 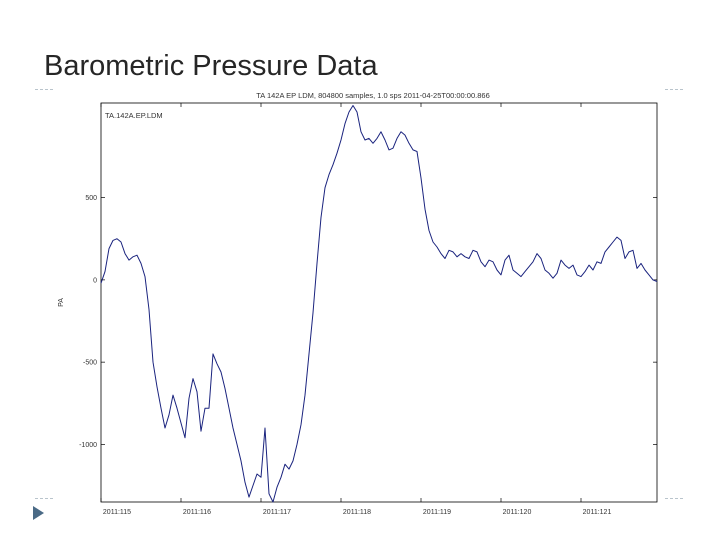 I want to click on y-tick-label: -500, so click(x=90, y=363).